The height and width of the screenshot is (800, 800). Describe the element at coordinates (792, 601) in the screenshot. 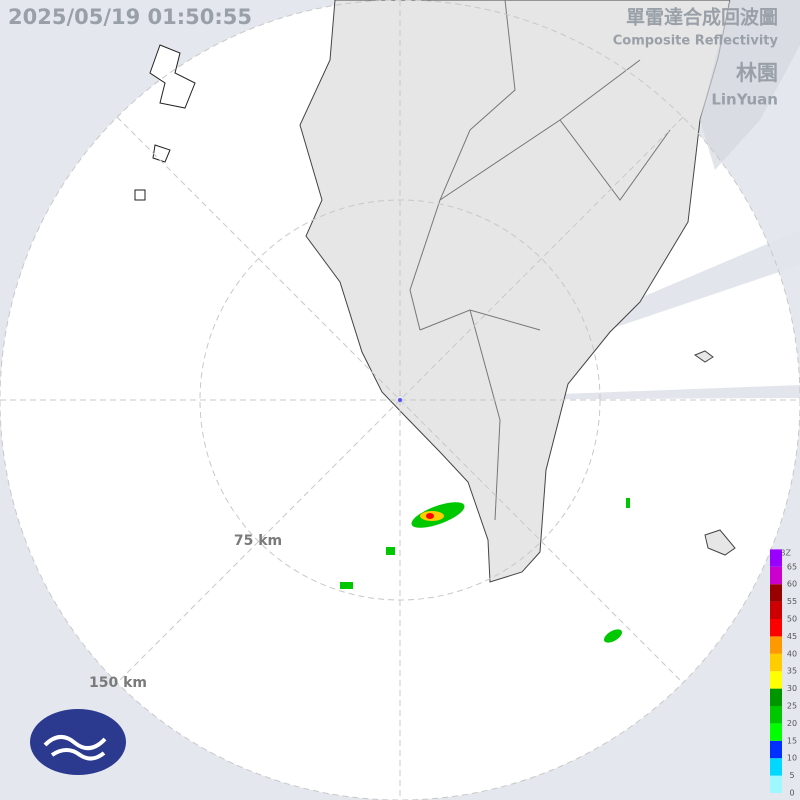

I see `legend-tick: 55` at that location.